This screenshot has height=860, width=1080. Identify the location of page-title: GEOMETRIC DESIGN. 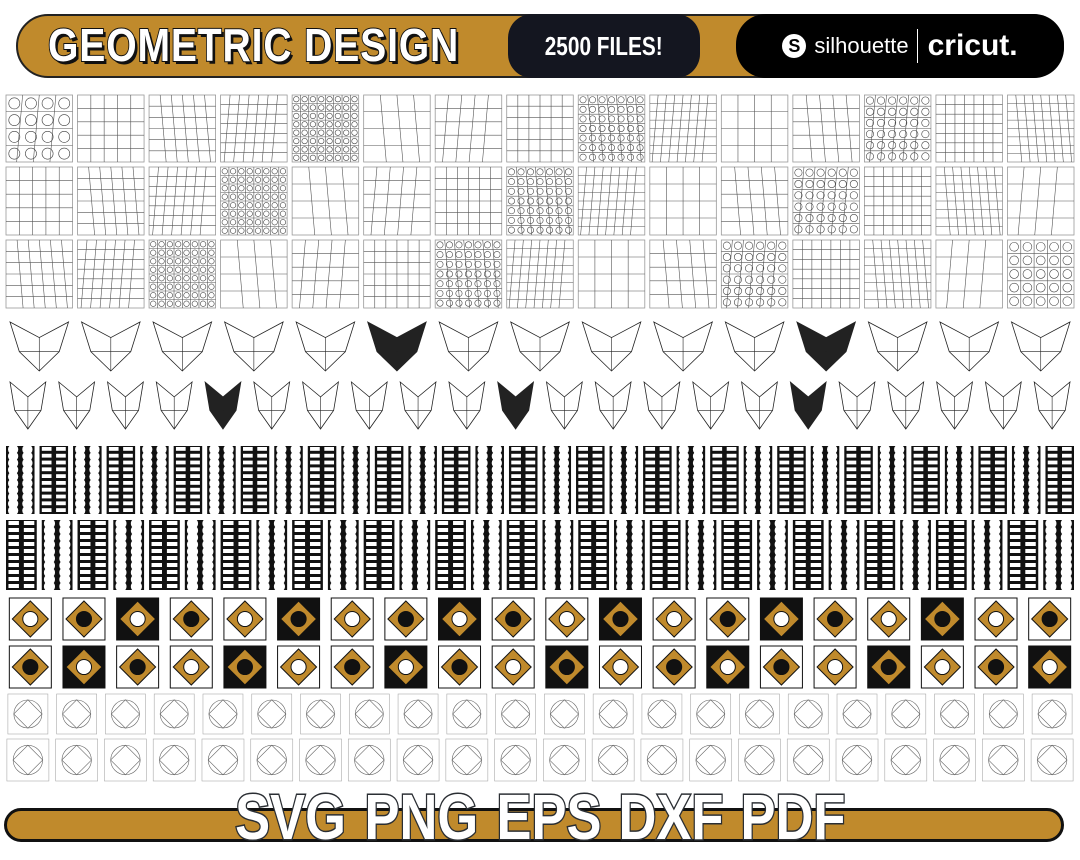
(253, 45).